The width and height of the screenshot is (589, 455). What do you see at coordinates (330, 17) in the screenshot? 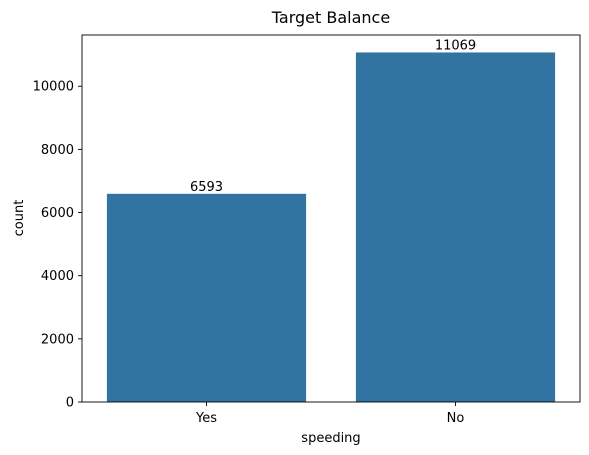
I see `chart-title: Target Balance` at bounding box center [330, 17].